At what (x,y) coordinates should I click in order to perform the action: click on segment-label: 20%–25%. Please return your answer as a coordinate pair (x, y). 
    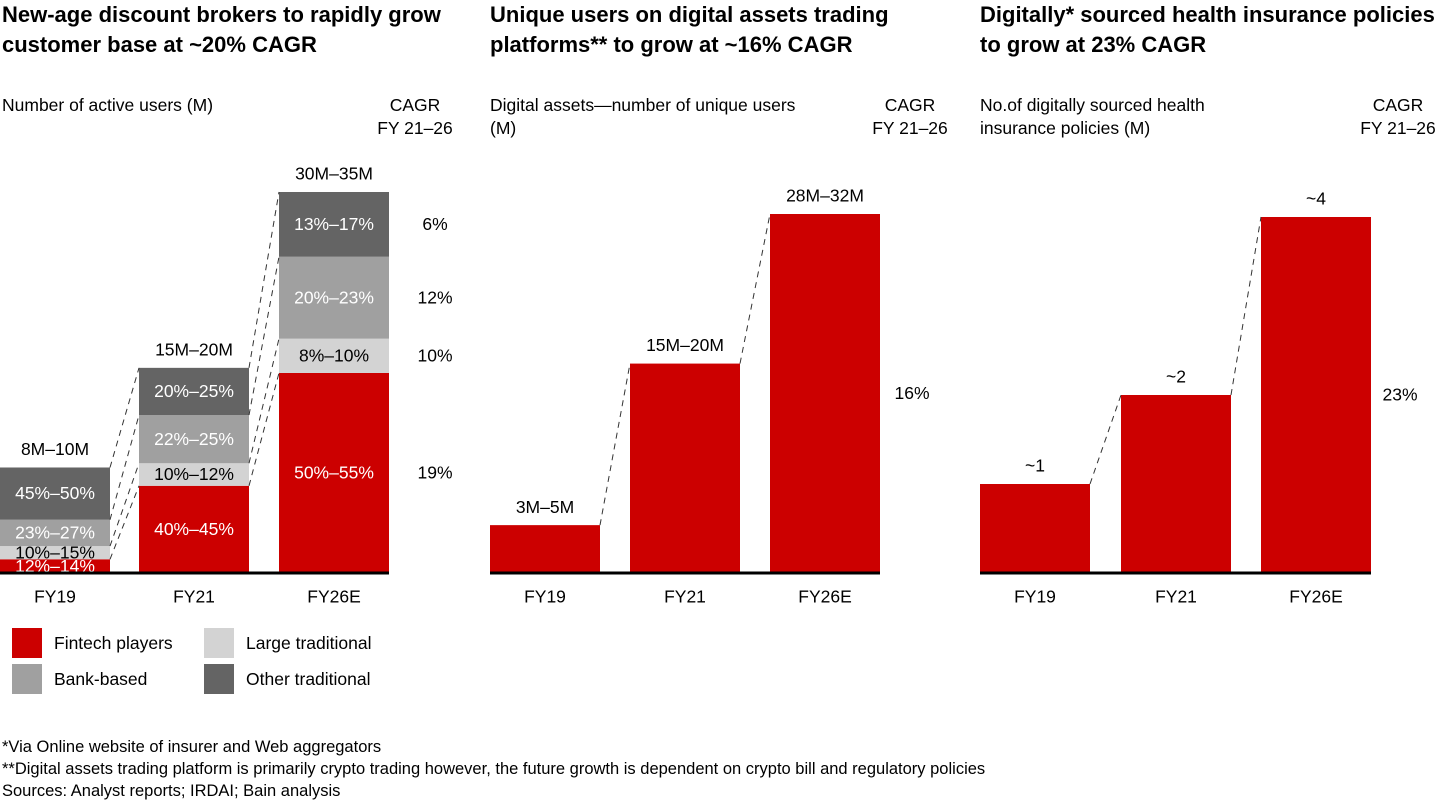
    Looking at the image, I should click on (194, 391).